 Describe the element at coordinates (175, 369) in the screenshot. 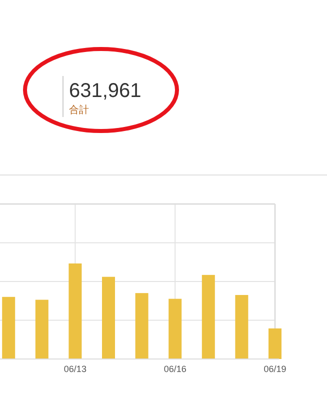

I see `x-tick-label: 06/16` at that location.